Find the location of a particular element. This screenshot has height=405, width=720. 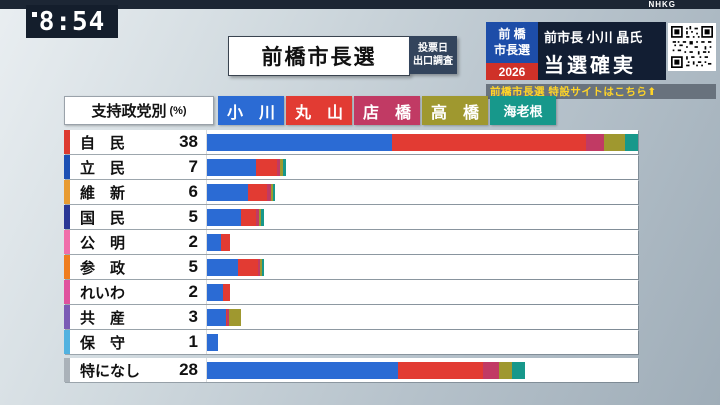

result-status: 当選確実 is located at coordinates (590, 66).